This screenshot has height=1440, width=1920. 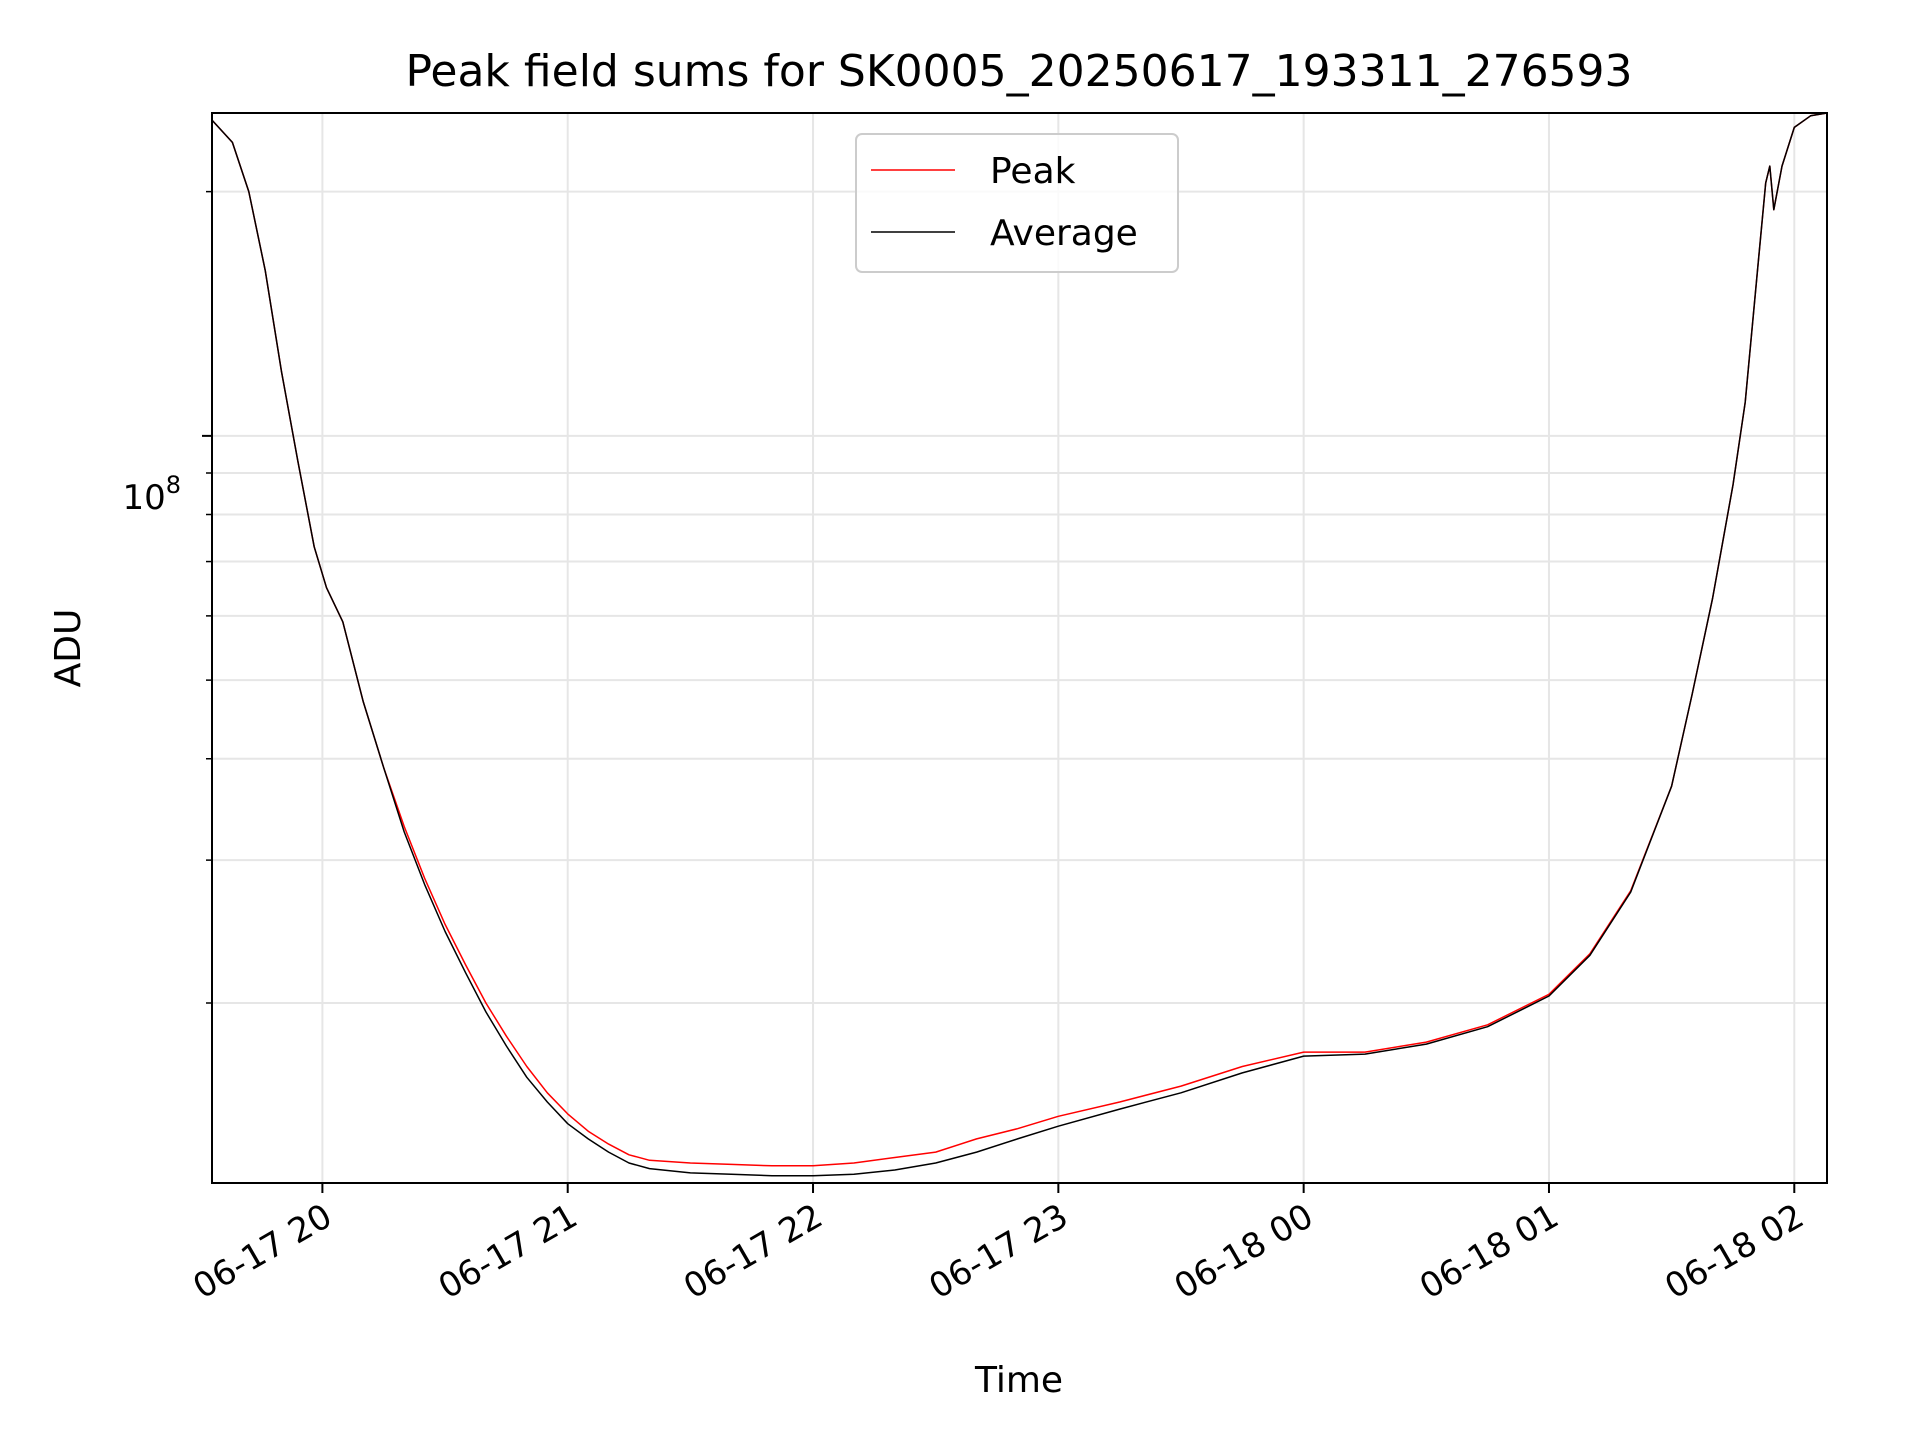 What do you see at coordinates (151, 494) in the screenshot?
I see `y-tick-label-1e8: 108` at bounding box center [151, 494].